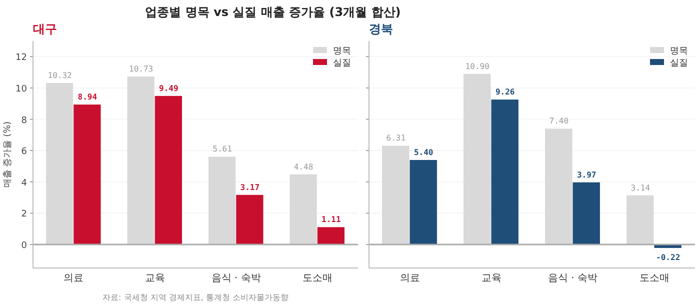 This screenshot has width=700, height=308. I want to click on data-label: 3.97, so click(586, 175).